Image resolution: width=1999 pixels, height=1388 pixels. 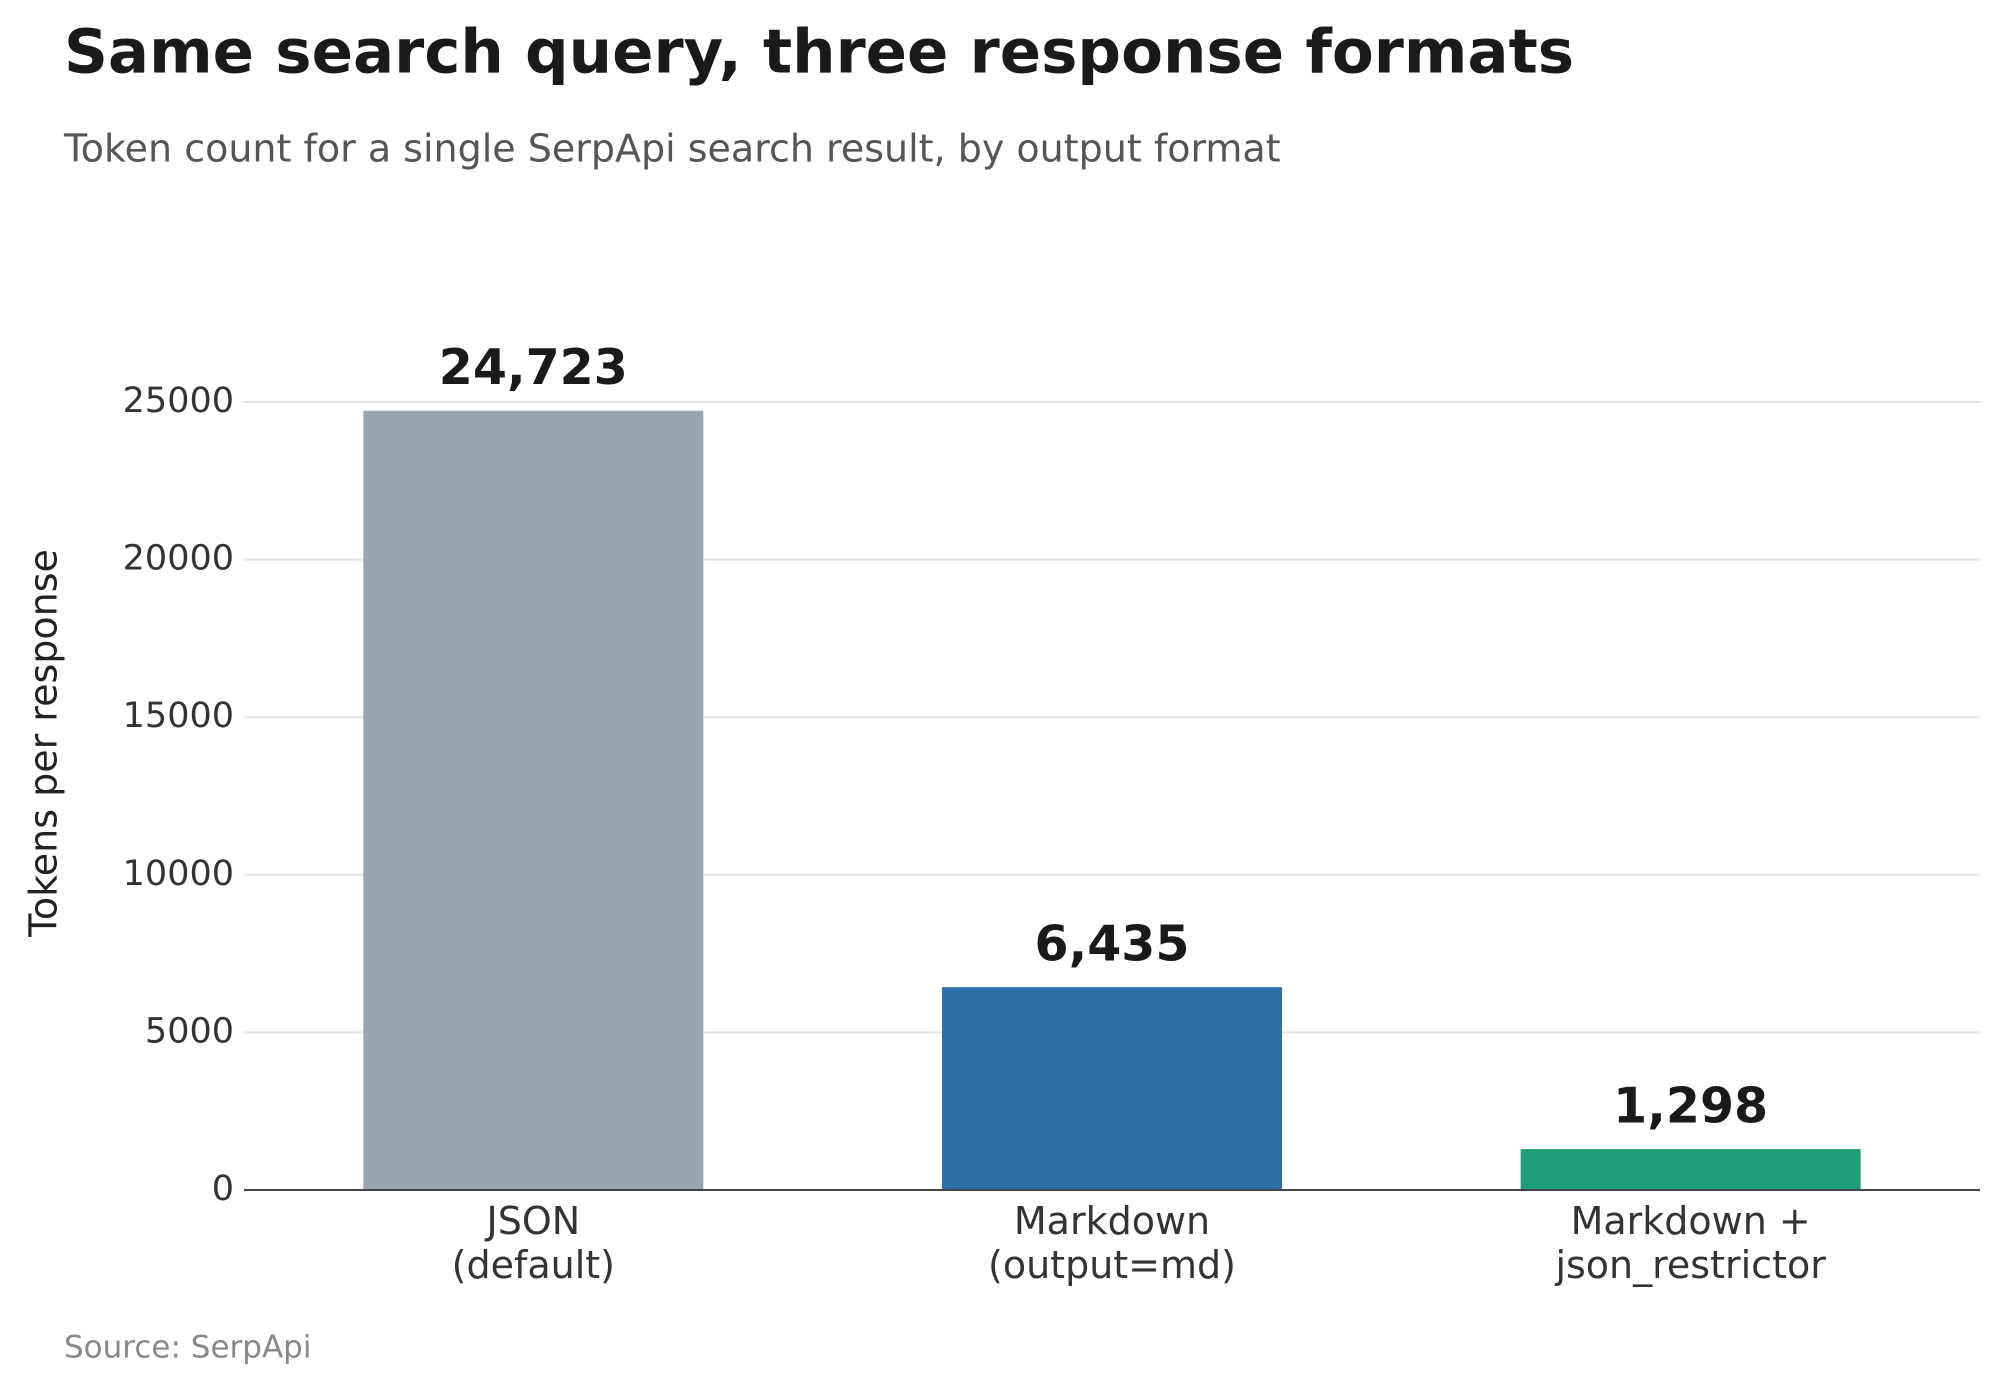 I want to click on y-tick-label: 20000, so click(x=178, y=559).